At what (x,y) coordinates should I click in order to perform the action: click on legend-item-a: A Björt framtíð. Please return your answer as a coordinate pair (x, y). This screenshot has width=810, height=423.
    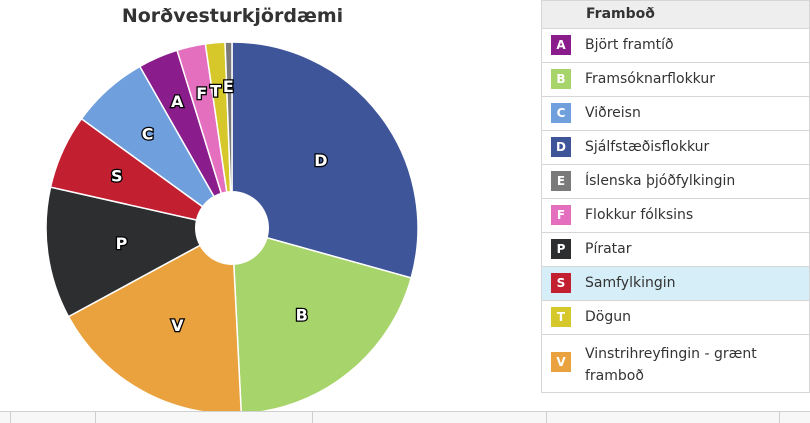
    Looking at the image, I should click on (675, 46).